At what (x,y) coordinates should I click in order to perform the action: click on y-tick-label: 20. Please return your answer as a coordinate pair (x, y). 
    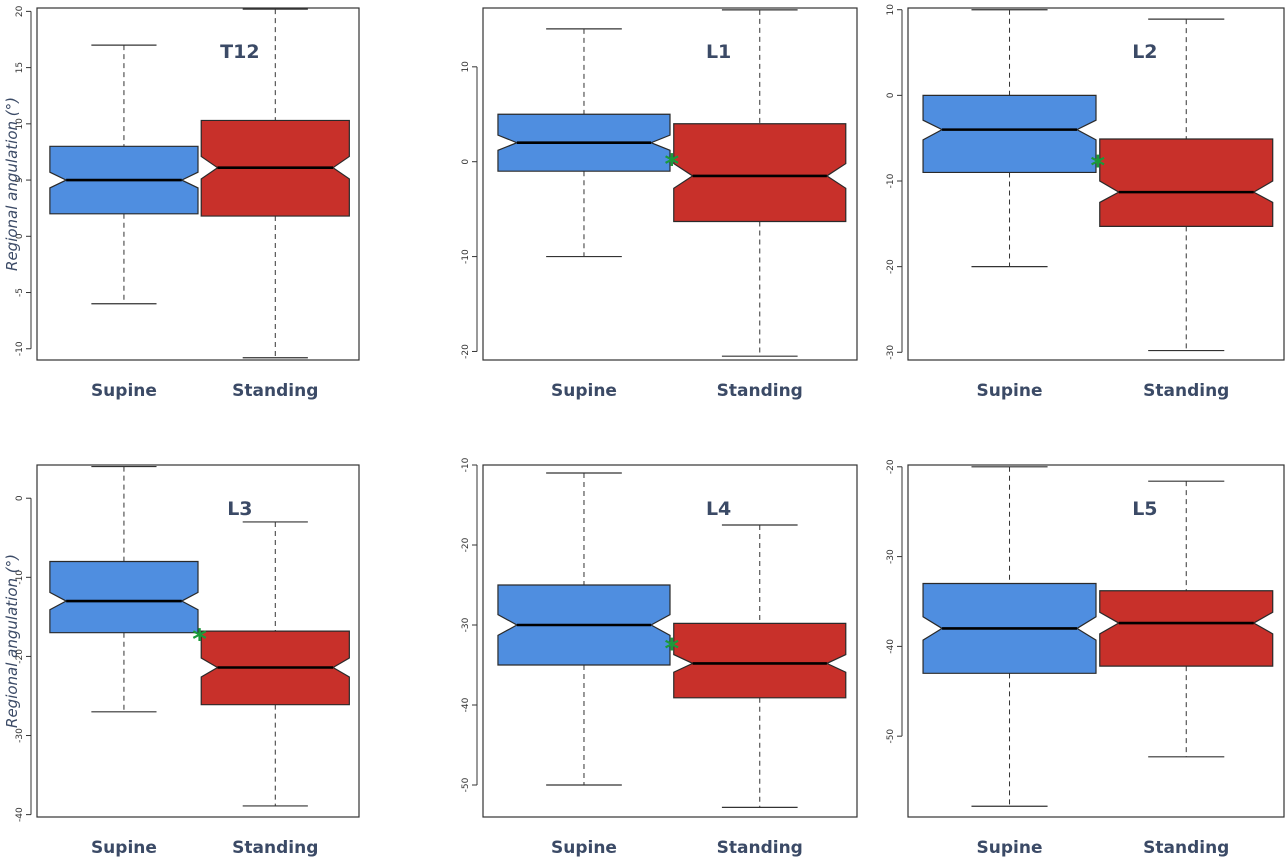
    Looking at the image, I should click on (20, 11).